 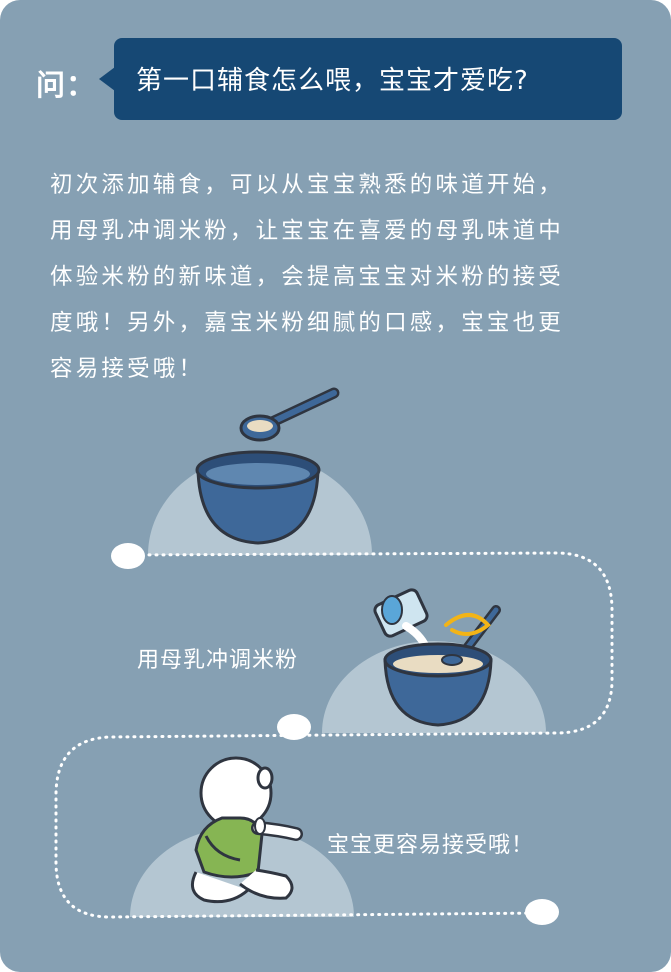 I want to click on answer-line: 用母乳冲调米粉，让宝宝在喜爱的母乳味道中, so click(x=307, y=231).